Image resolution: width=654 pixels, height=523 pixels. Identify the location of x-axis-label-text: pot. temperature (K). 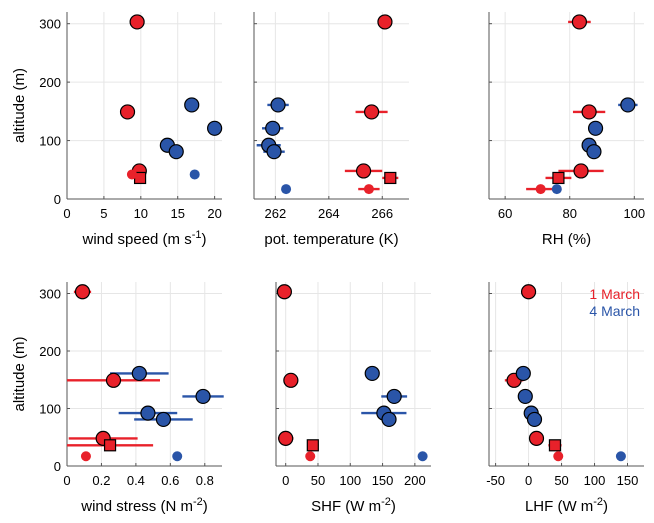
(331, 239).